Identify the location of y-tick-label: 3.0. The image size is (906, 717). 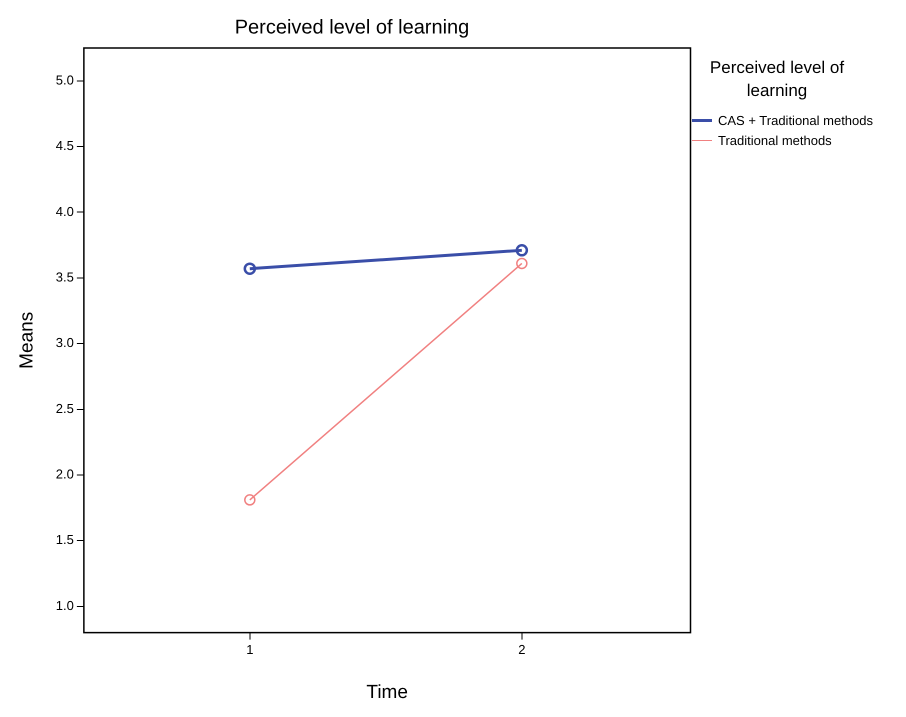
(65, 342).